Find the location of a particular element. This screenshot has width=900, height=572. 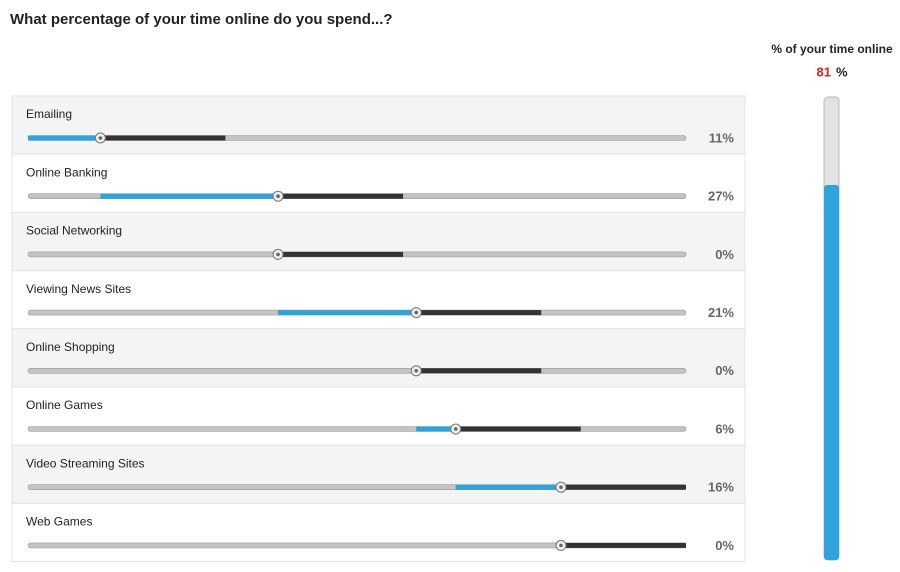

row-label: Emailing is located at coordinates (49, 114).